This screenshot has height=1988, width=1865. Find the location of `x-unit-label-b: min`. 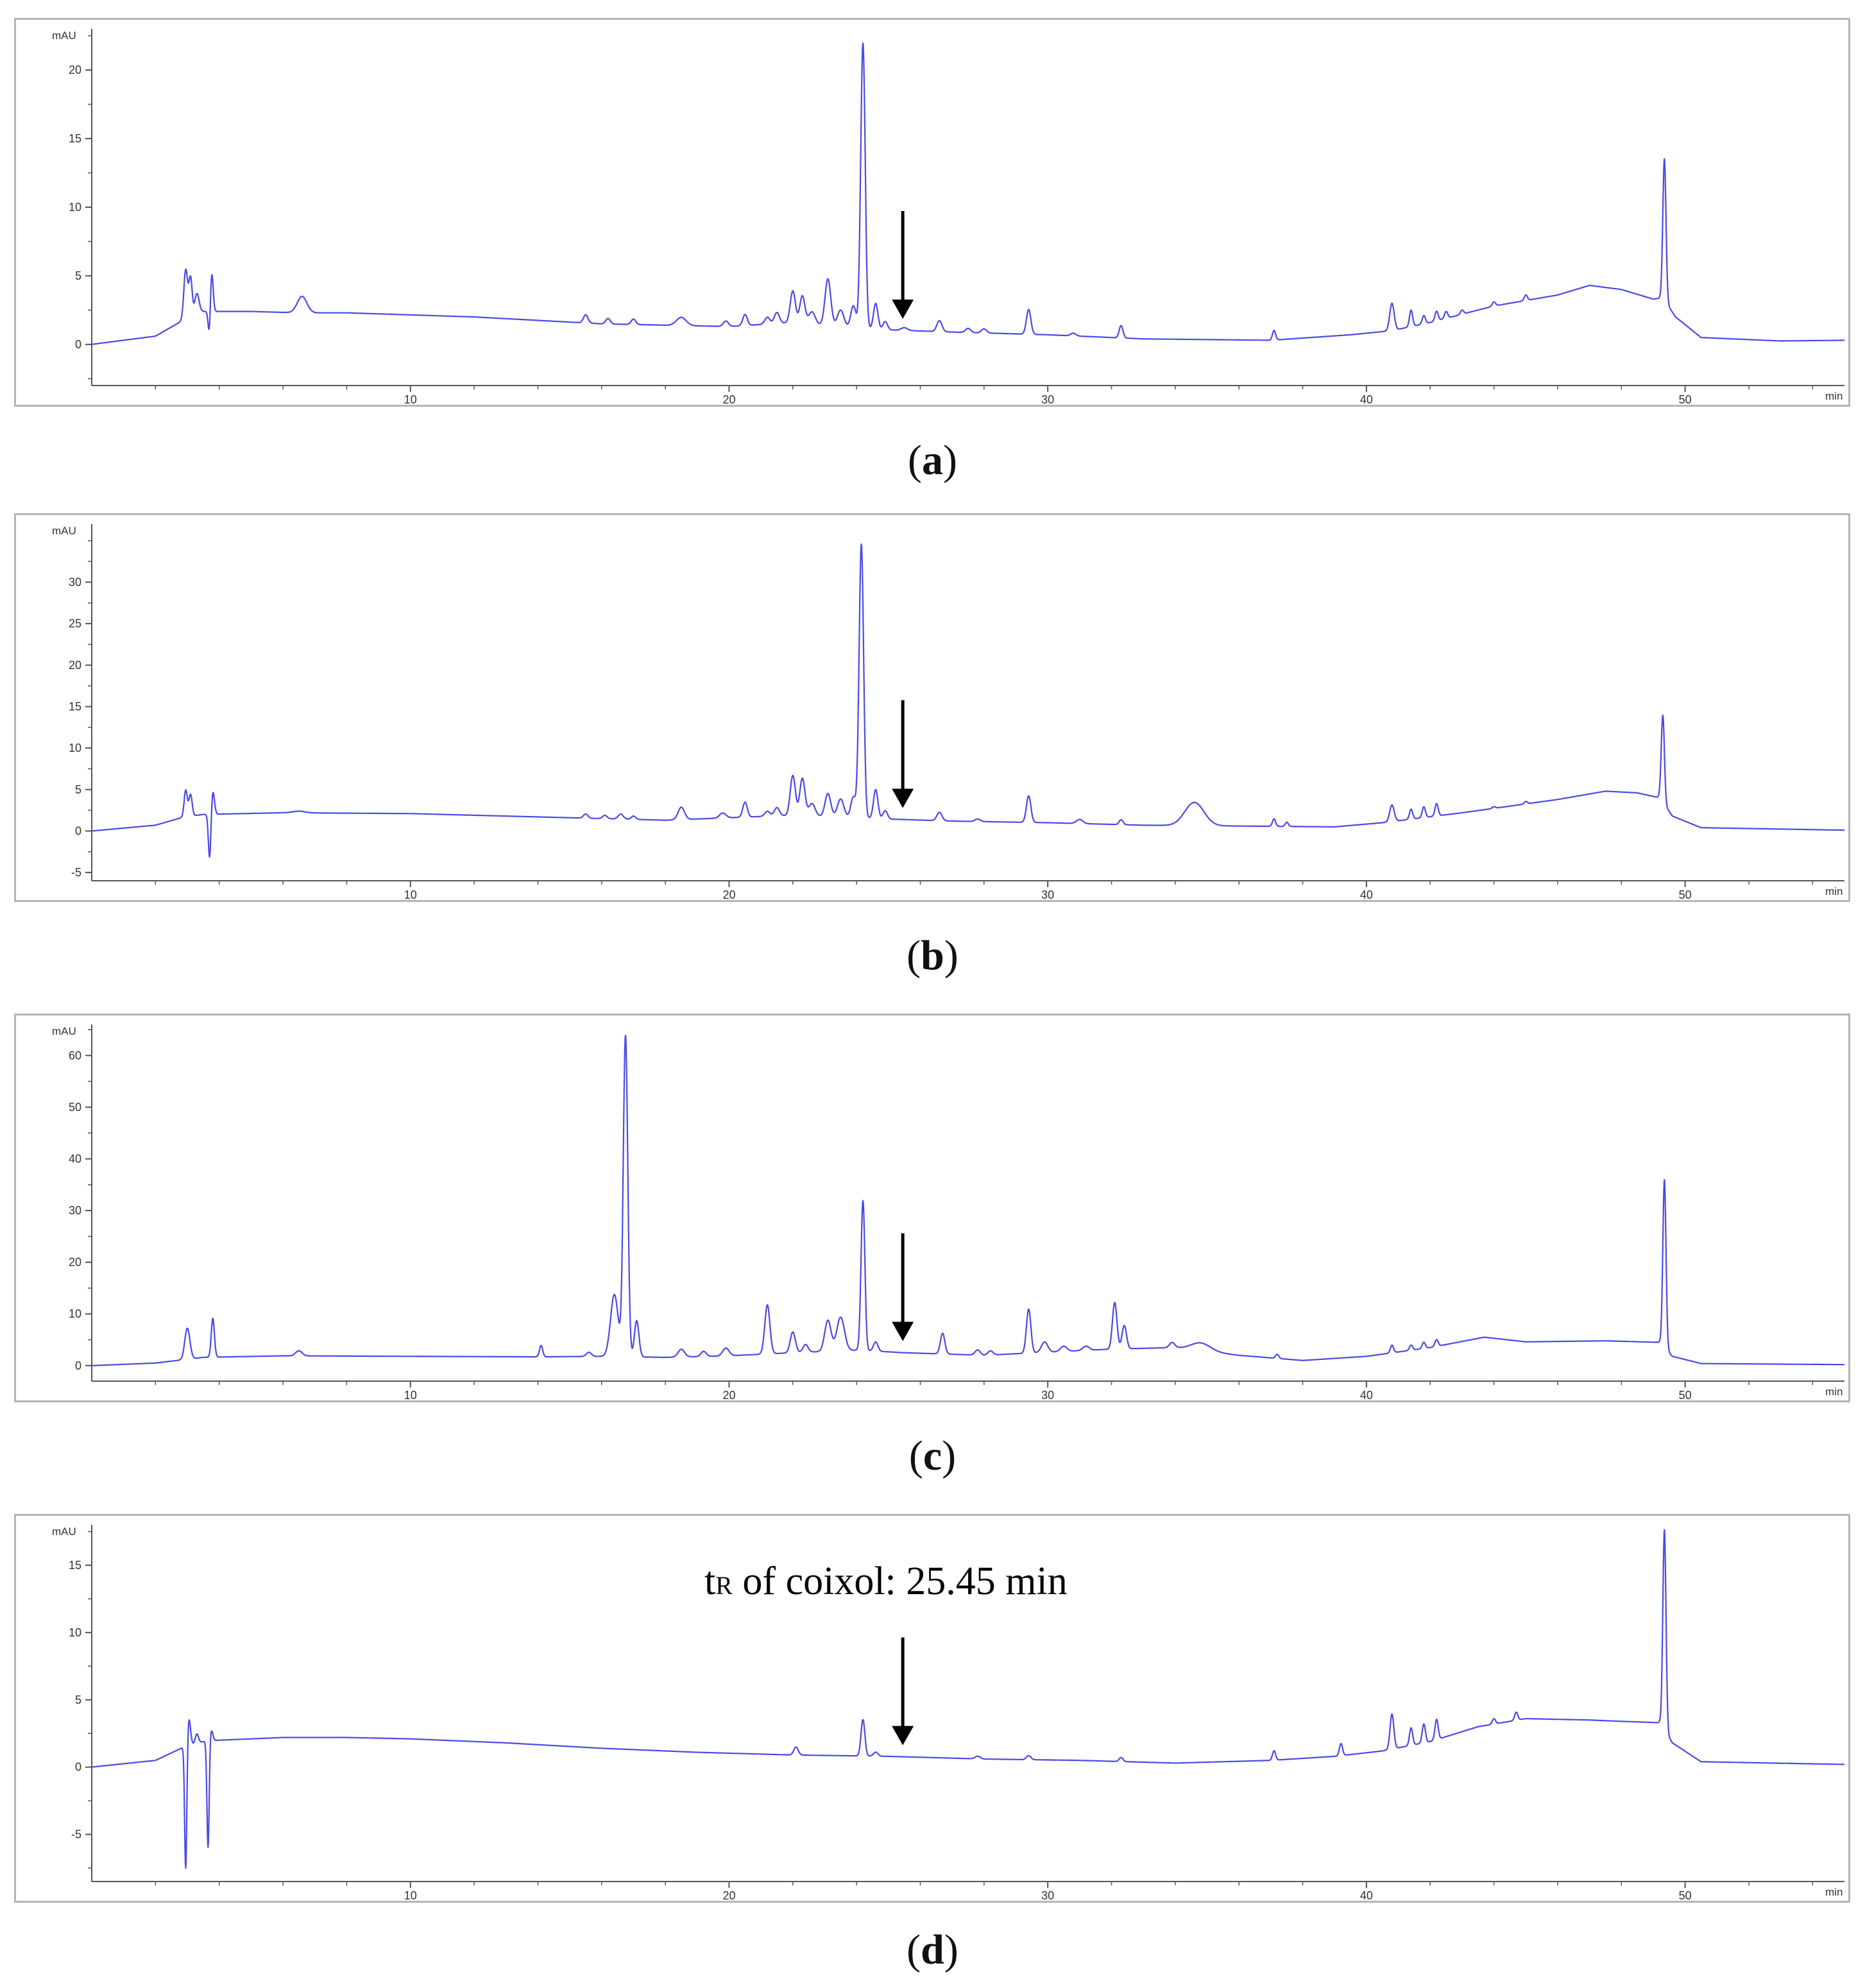

x-unit-label-b: min is located at coordinates (1834, 891).